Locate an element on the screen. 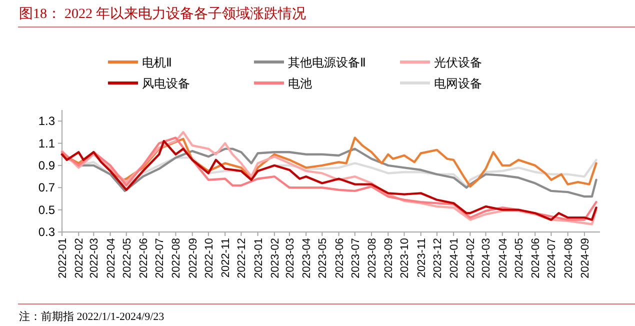 This screenshot has height=326, width=635. x-tick-label: 2023-12 is located at coordinates (438, 258).